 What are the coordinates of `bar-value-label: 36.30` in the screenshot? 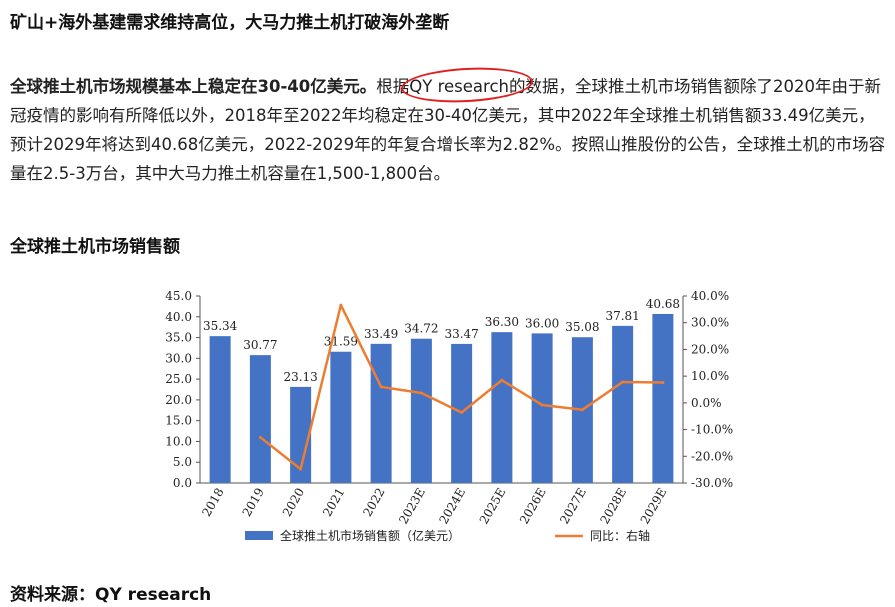 It's located at (502, 322).